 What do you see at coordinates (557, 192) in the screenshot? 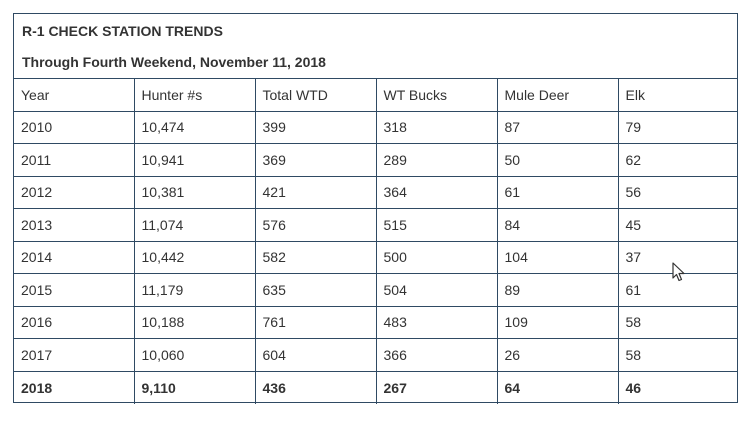
I see `cell-mule-deer: 61` at bounding box center [557, 192].